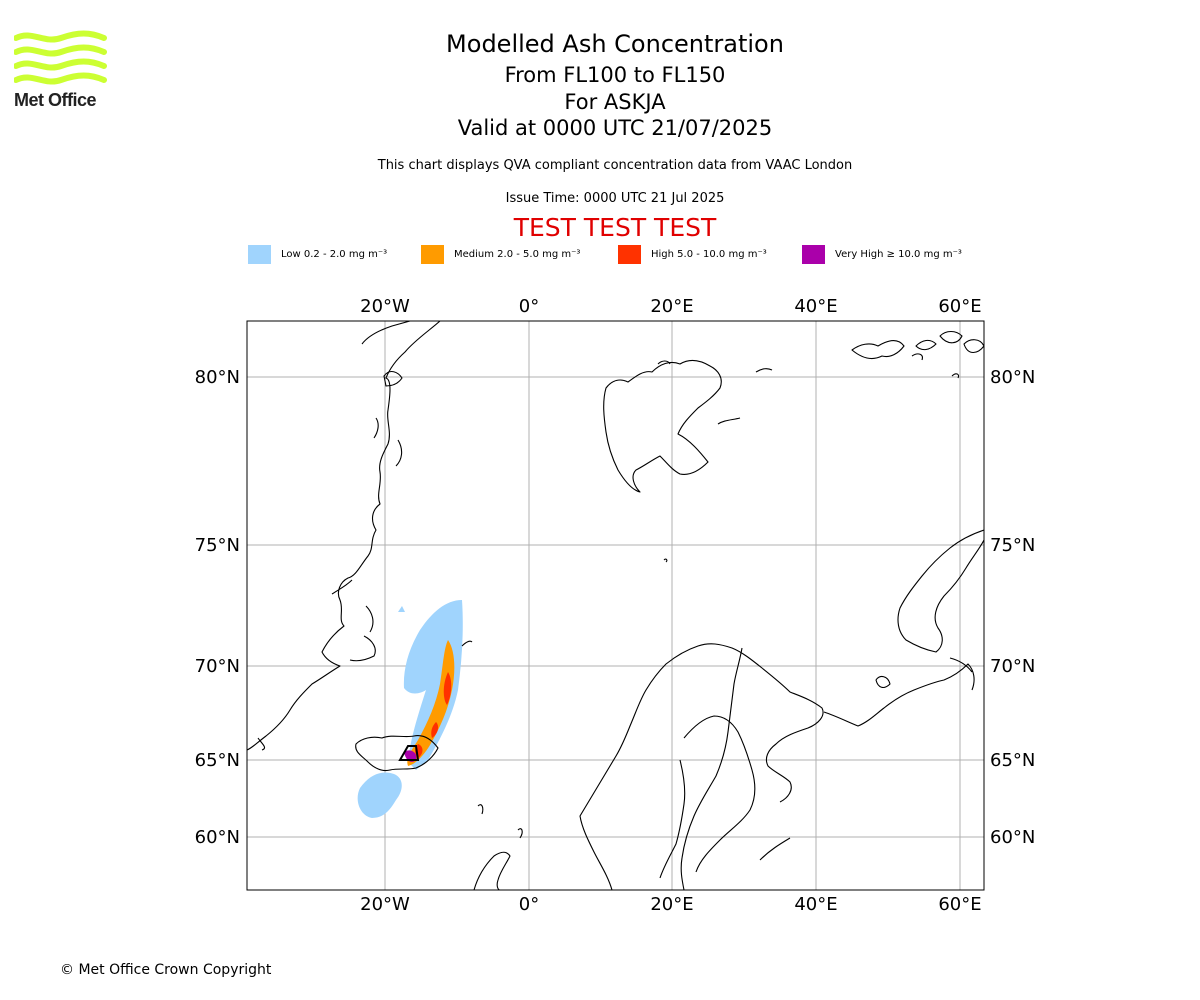 The height and width of the screenshot is (1000, 1200). I want to click on lon-label-top-60e: 60°E, so click(959, 306).